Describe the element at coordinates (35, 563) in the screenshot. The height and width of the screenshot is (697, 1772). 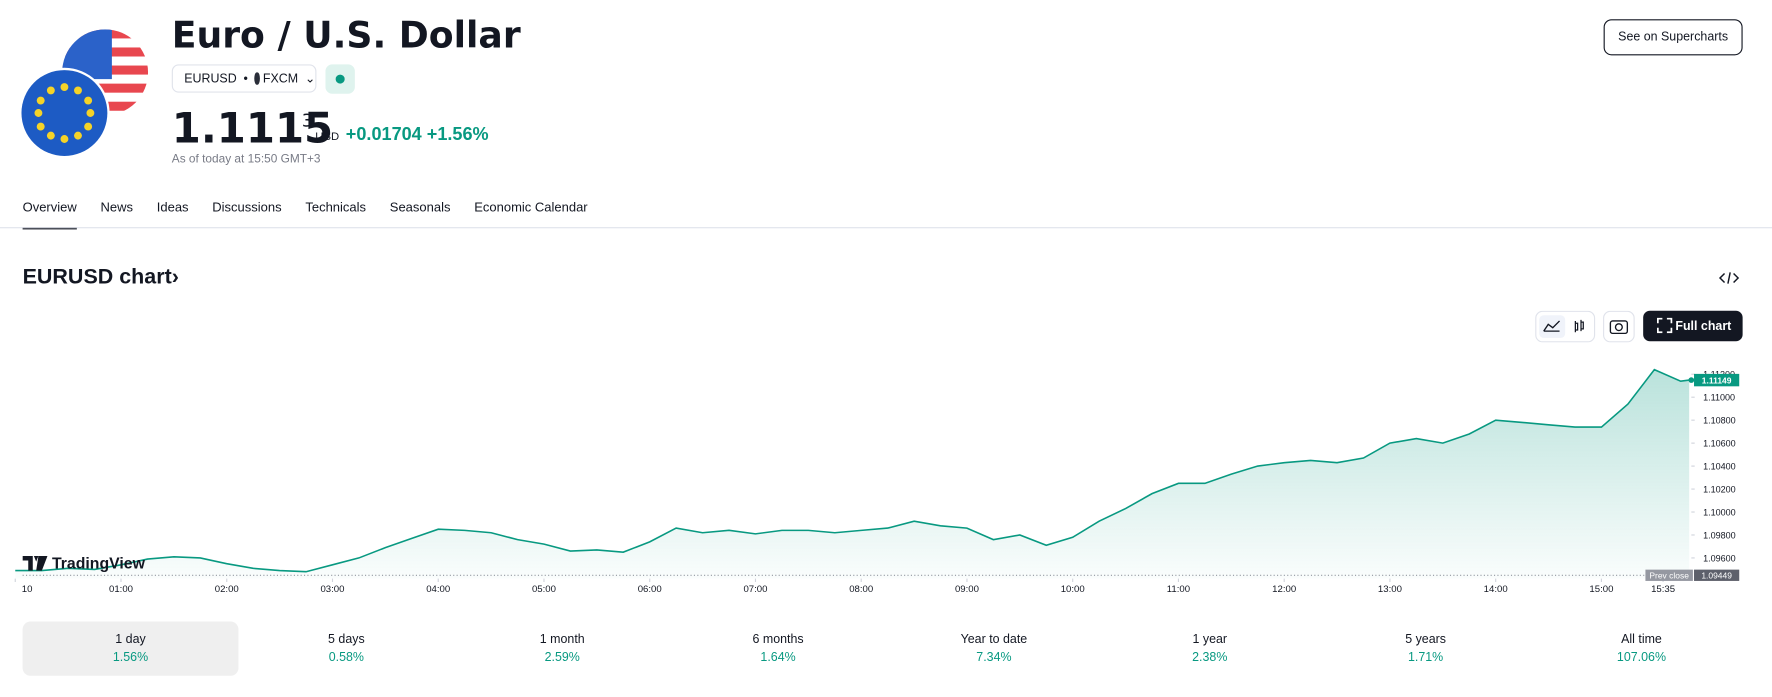
I see `tv-mark` at that location.